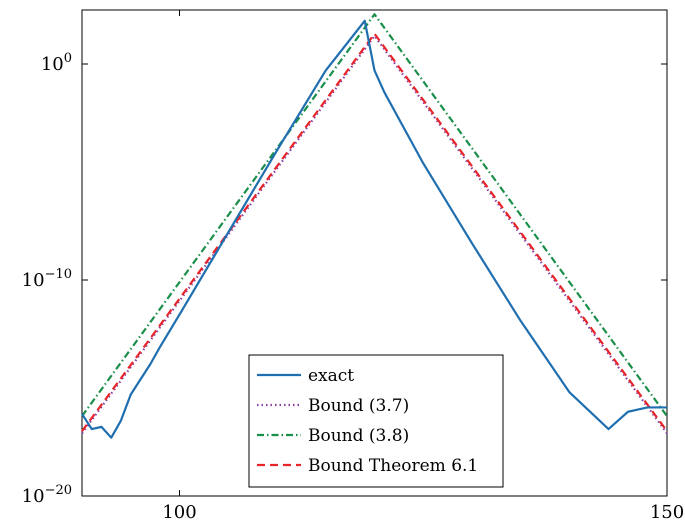 Image resolution: width=685 pixels, height=523 pixels. Describe the element at coordinates (47, 279) in the screenshot. I see `y-tick-label: 10−10` at that location.